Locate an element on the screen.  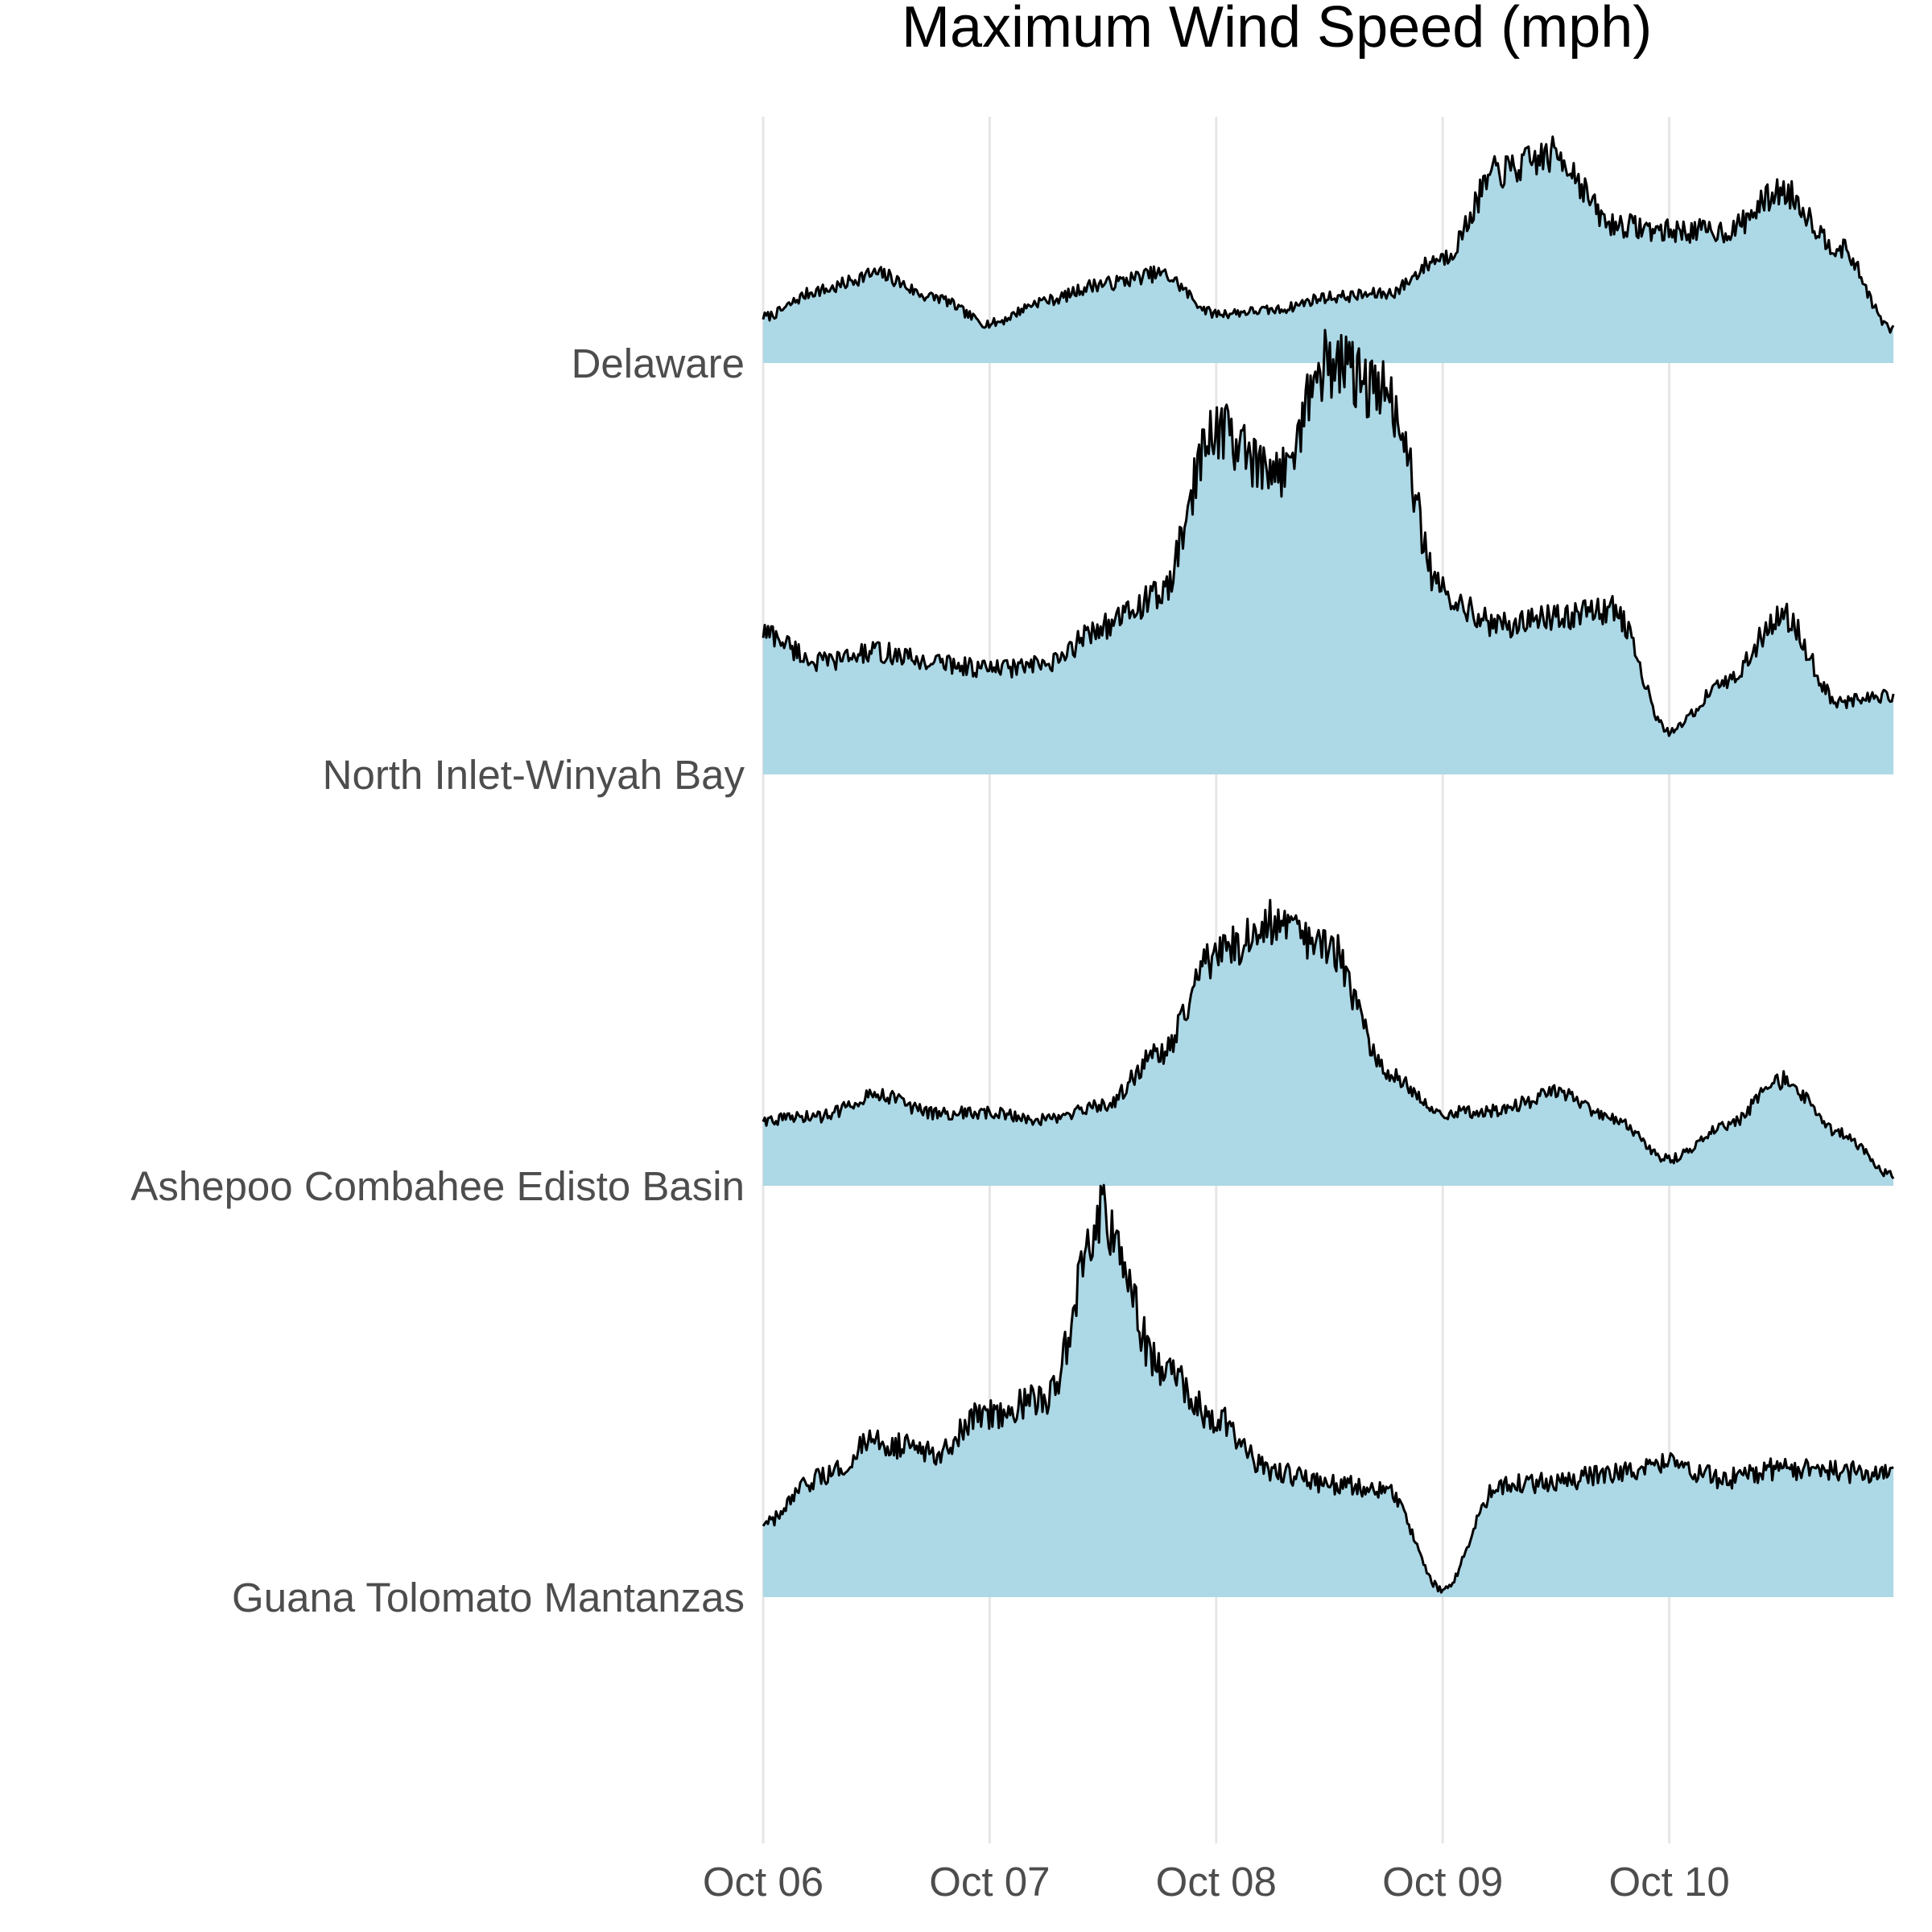
chart-title: Maximum Wind Speed (mph) is located at coordinates (1277, 30).